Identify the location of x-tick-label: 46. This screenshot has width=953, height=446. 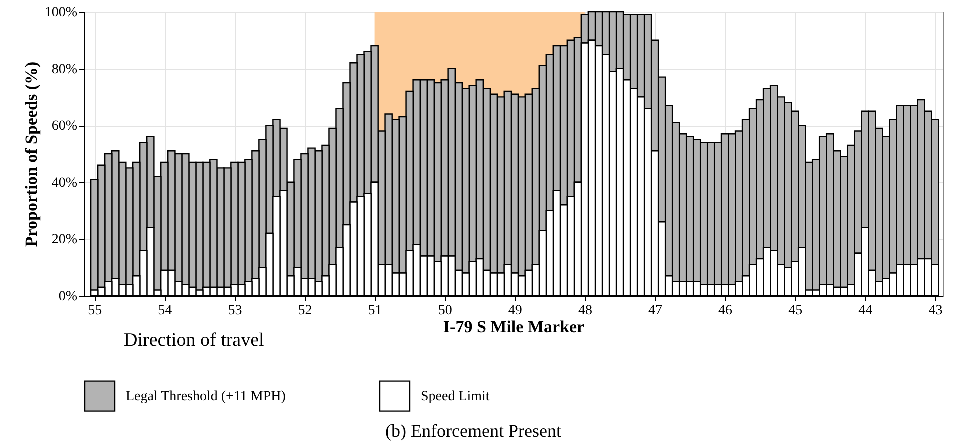
(725, 311).